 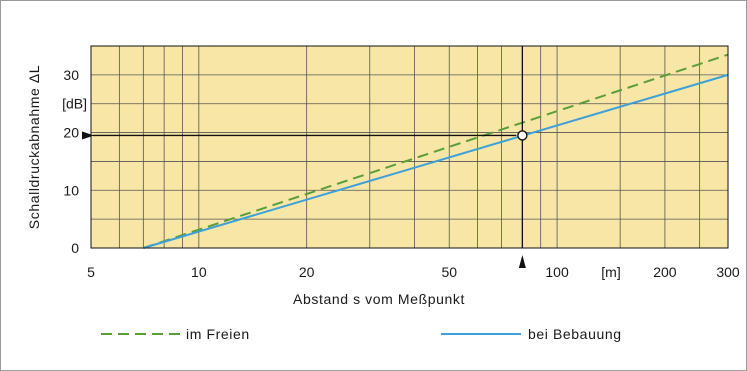 What do you see at coordinates (34, 147) in the screenshot?
I see `y-axis-title: Schalldruckabnahme ΔL` at bounding box center [34, 147].